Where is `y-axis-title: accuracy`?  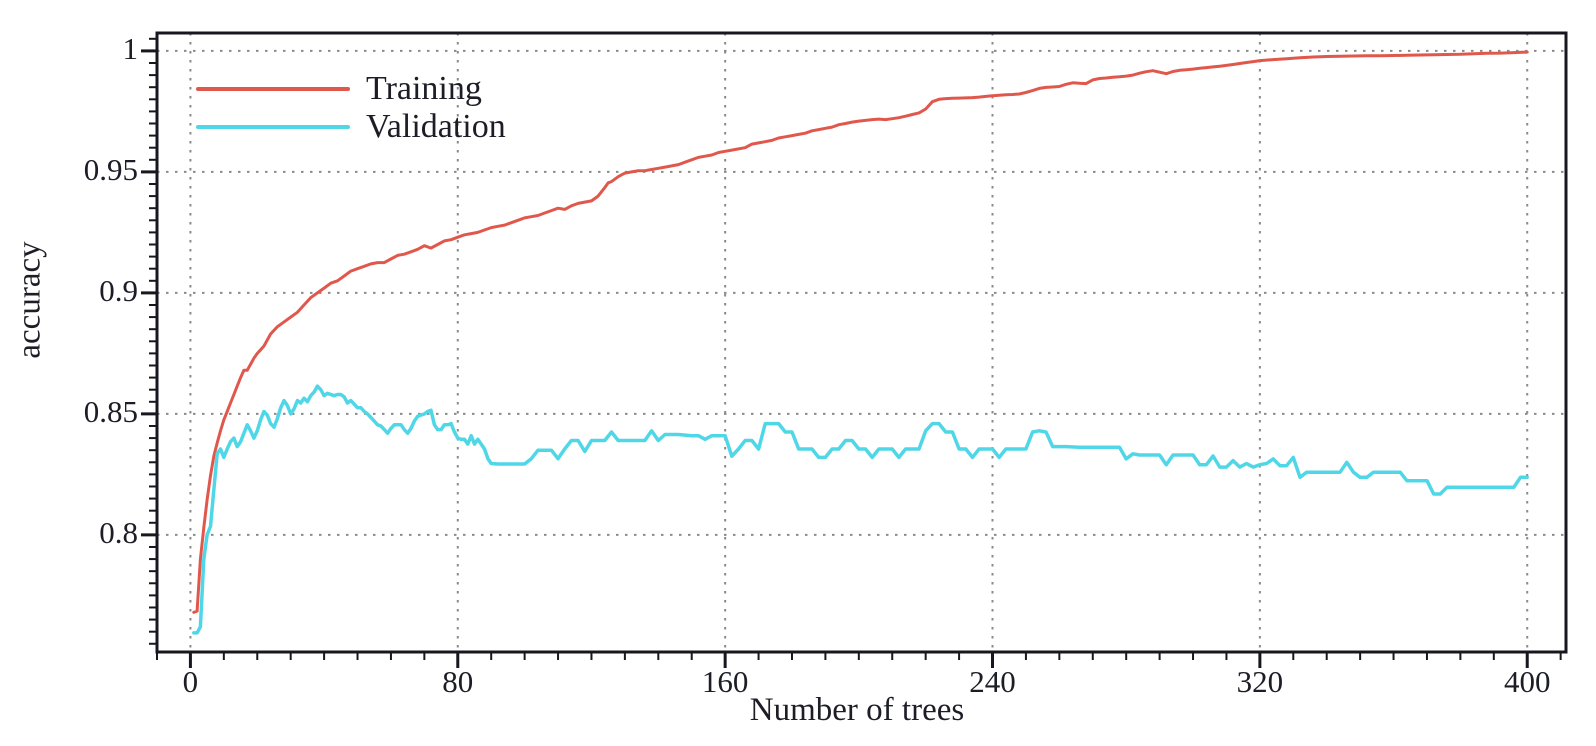 y-axis-title: accuracy is located at coordinates (29, 300).